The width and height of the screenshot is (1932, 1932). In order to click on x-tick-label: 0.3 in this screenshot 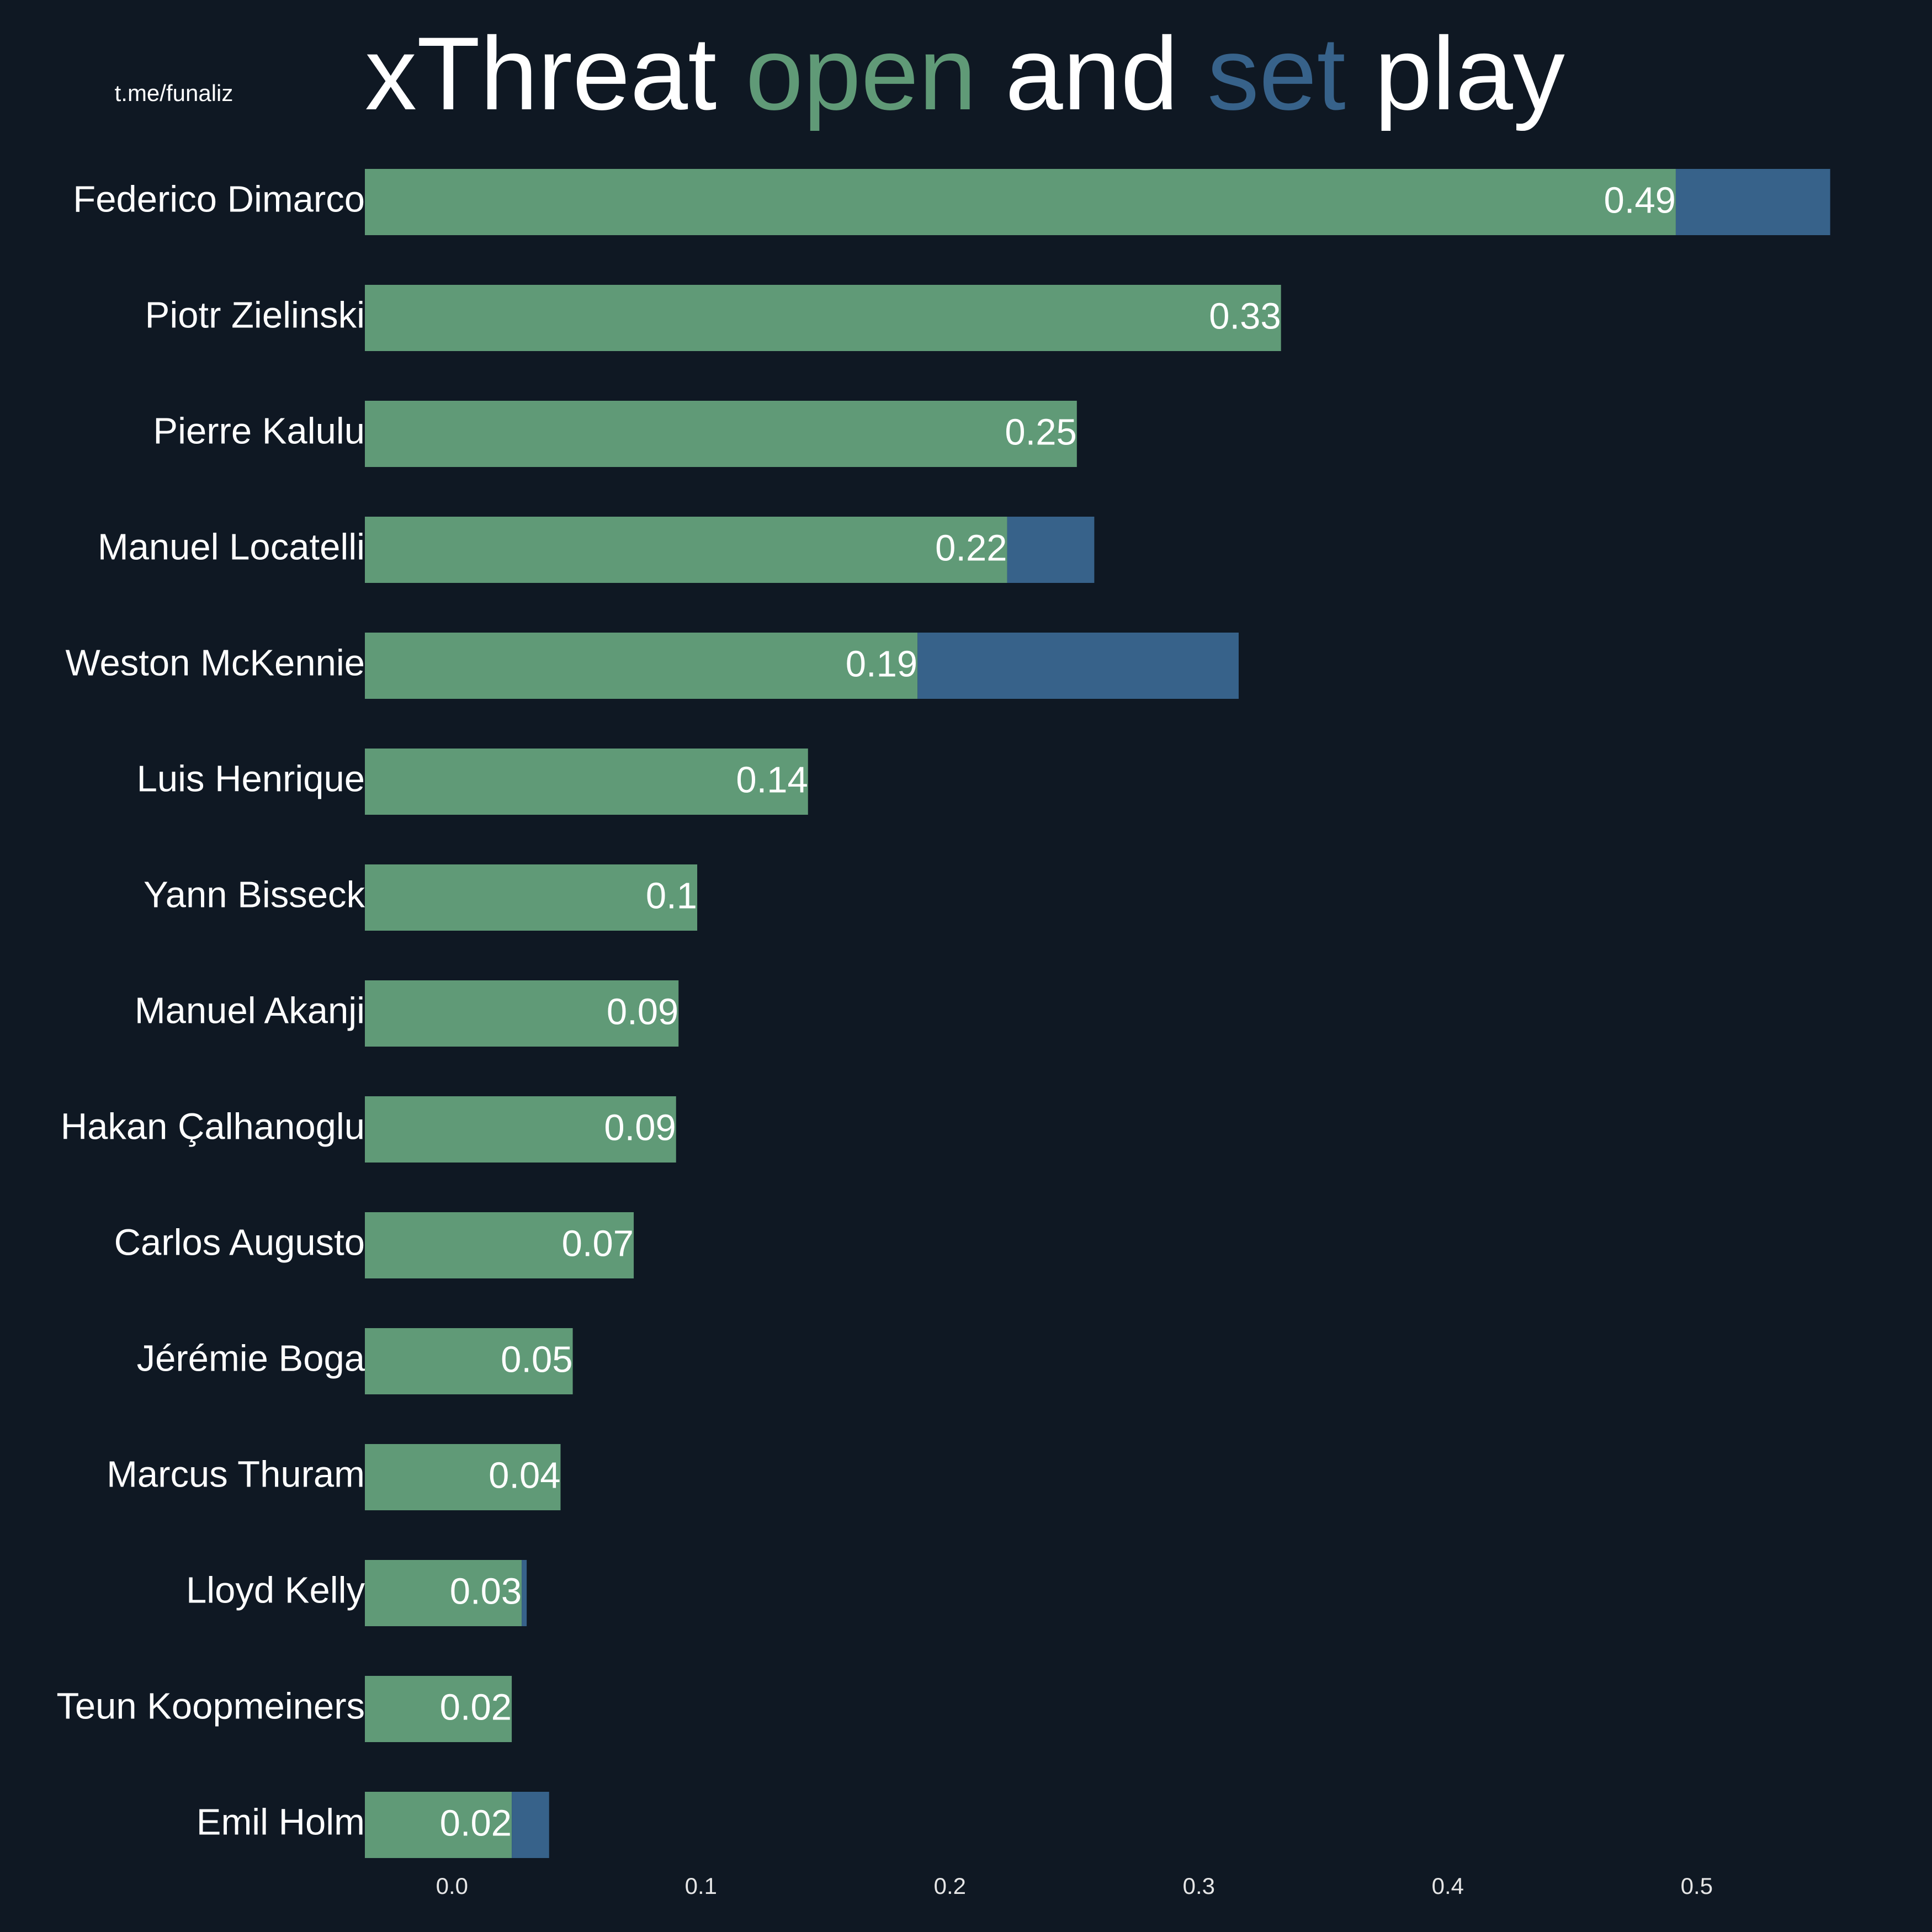, I will do `click(1199, 1886)`.